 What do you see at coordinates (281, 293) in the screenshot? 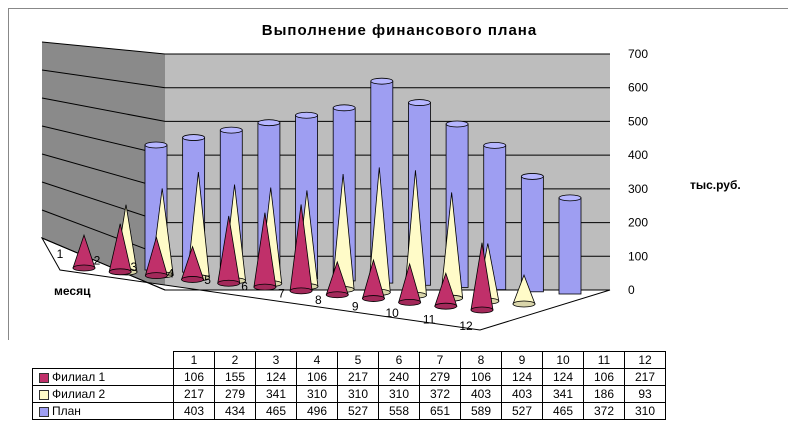
I see `x-tick-label: 7` at bounding box center [281, 293].